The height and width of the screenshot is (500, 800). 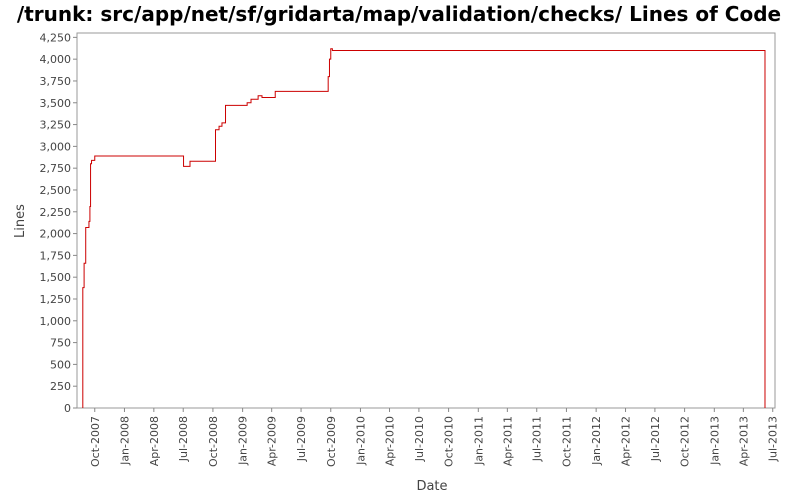 What do you see at coordinates (56, 234) in the screenshot?
I see `y-tick-label: 2,000` at bounding box center [56, 234].